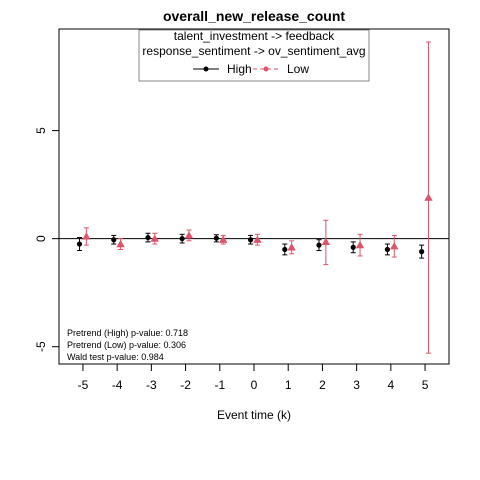 This screenshot has width=480, height=480. Describe the element at coordinates (219, 385) in the screenshot. I see `x-tick-label: -1` at that location.